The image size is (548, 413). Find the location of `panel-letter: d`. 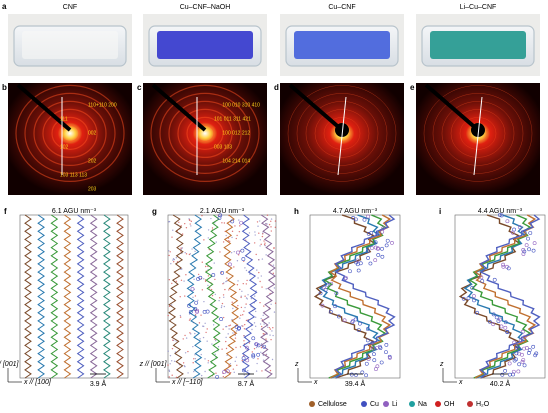

panel-letter: d is located at coordinates (276, 87).